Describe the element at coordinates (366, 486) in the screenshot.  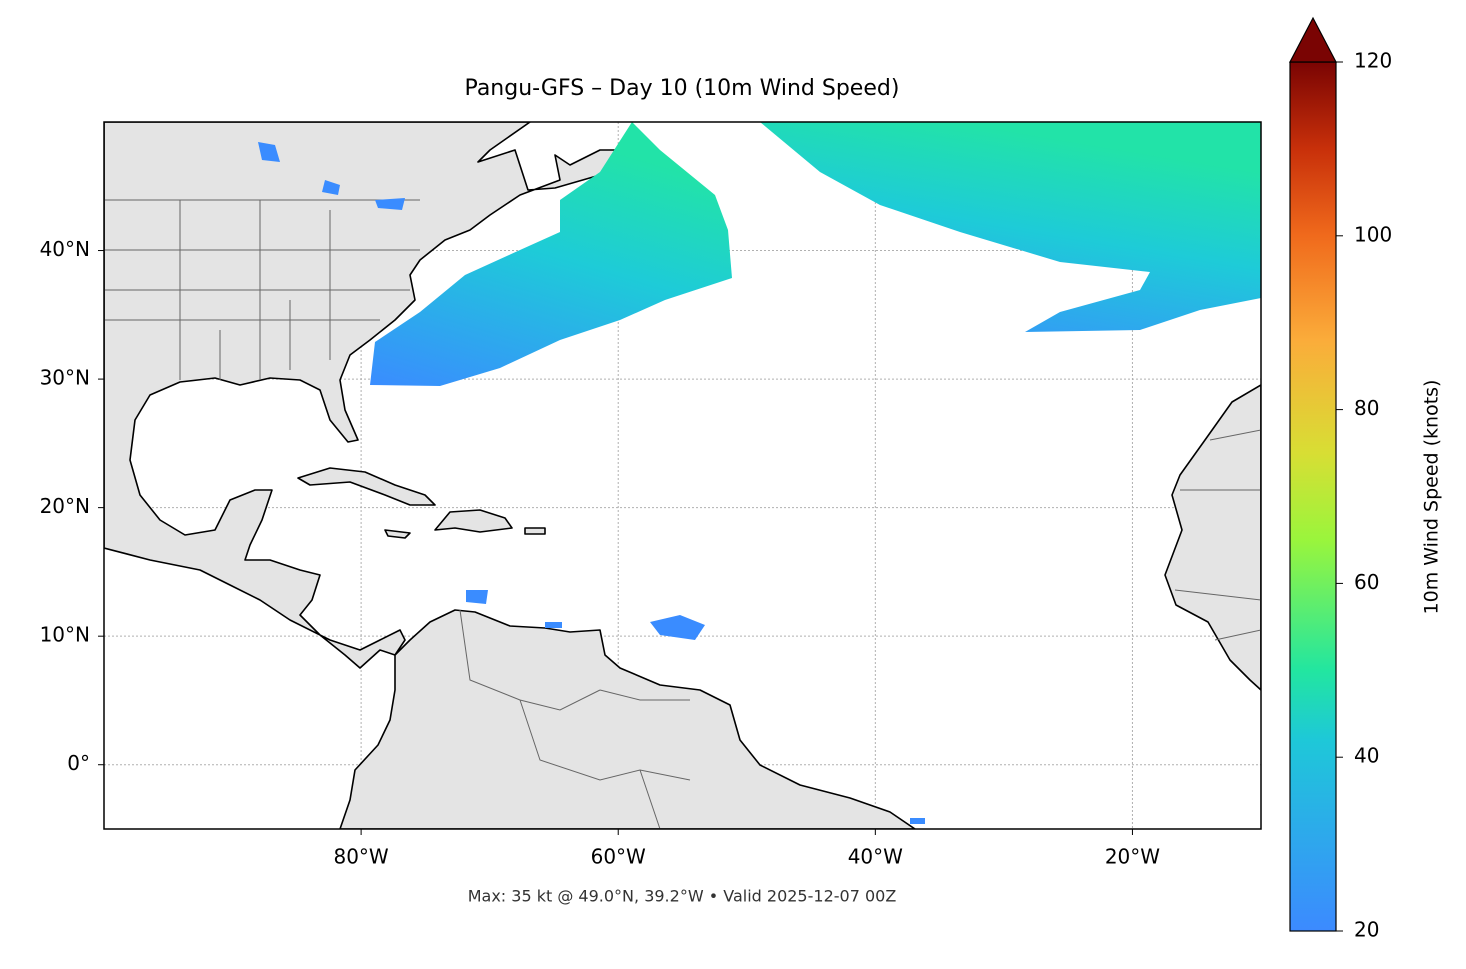
I see `cuba` at that location.